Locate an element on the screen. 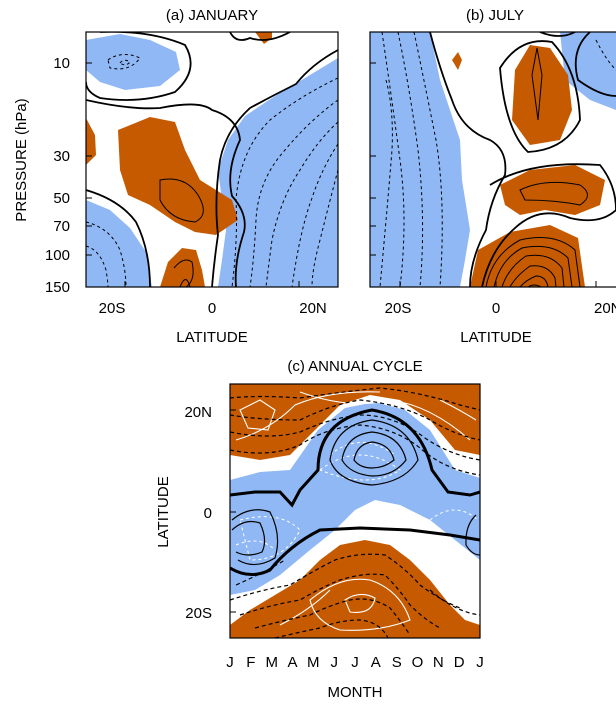 This screenshot has height=705, width=616. panel-a-y-ticks is located at coordinates (193, 175).